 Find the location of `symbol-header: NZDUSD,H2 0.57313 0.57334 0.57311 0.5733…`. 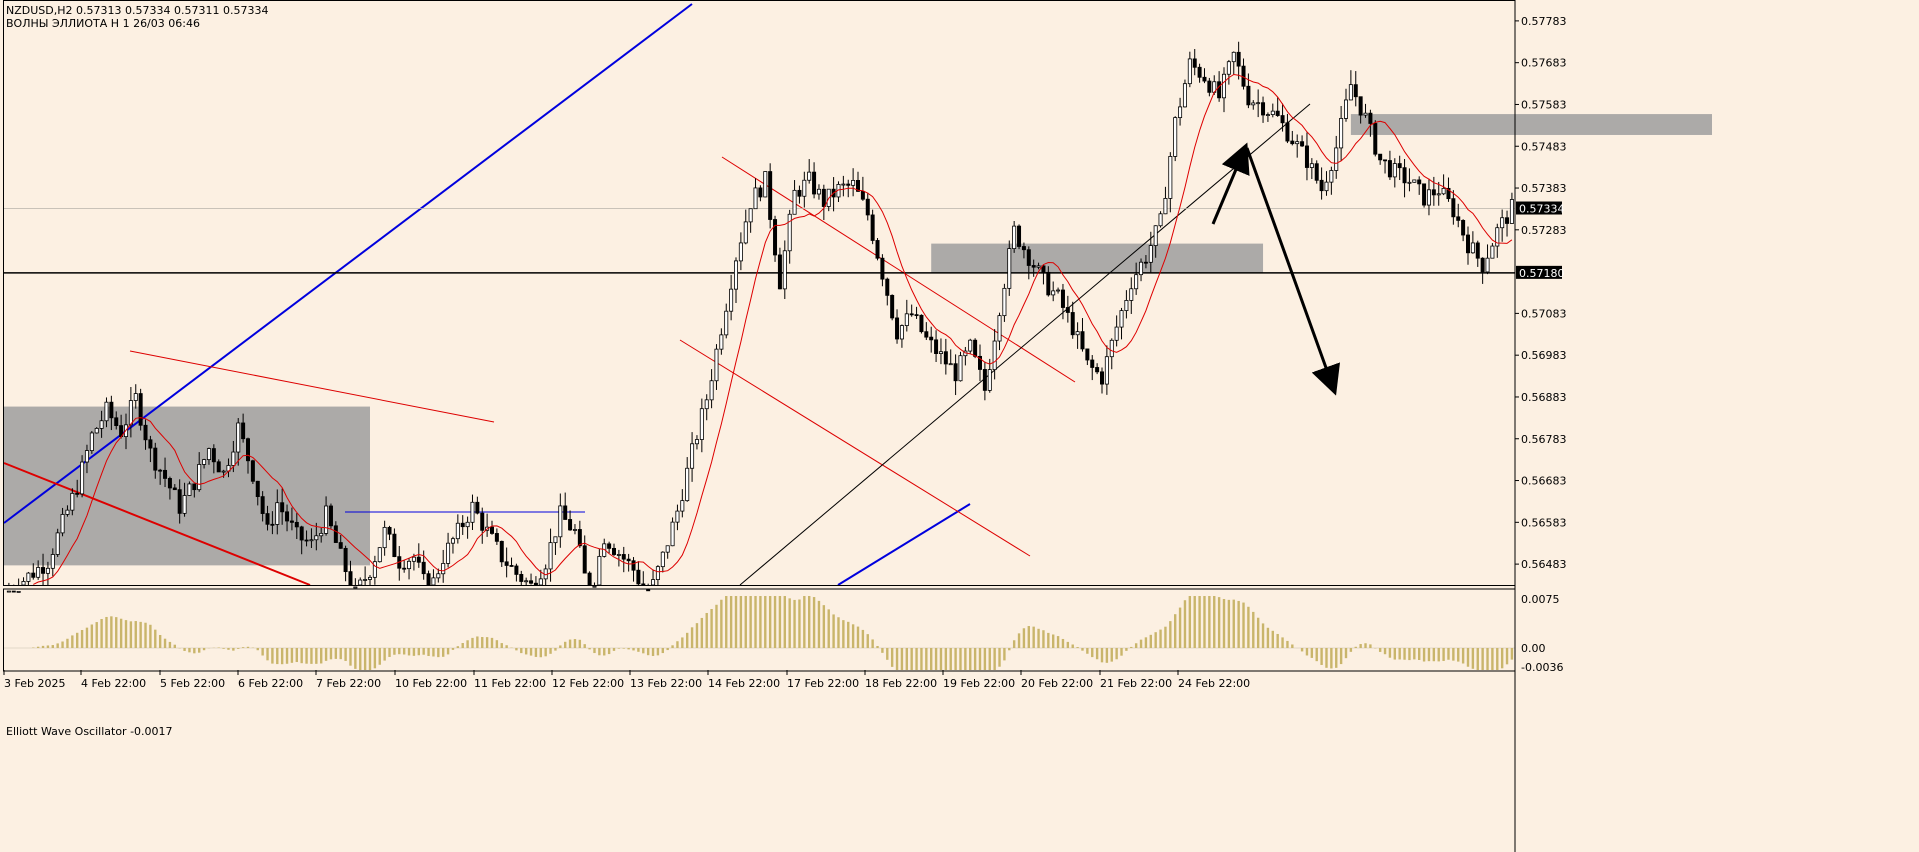

symbol-header: NZDUSD,H2 0.57313 0.57334 0.57311 0.5733… is located at coordinates (137, 10).